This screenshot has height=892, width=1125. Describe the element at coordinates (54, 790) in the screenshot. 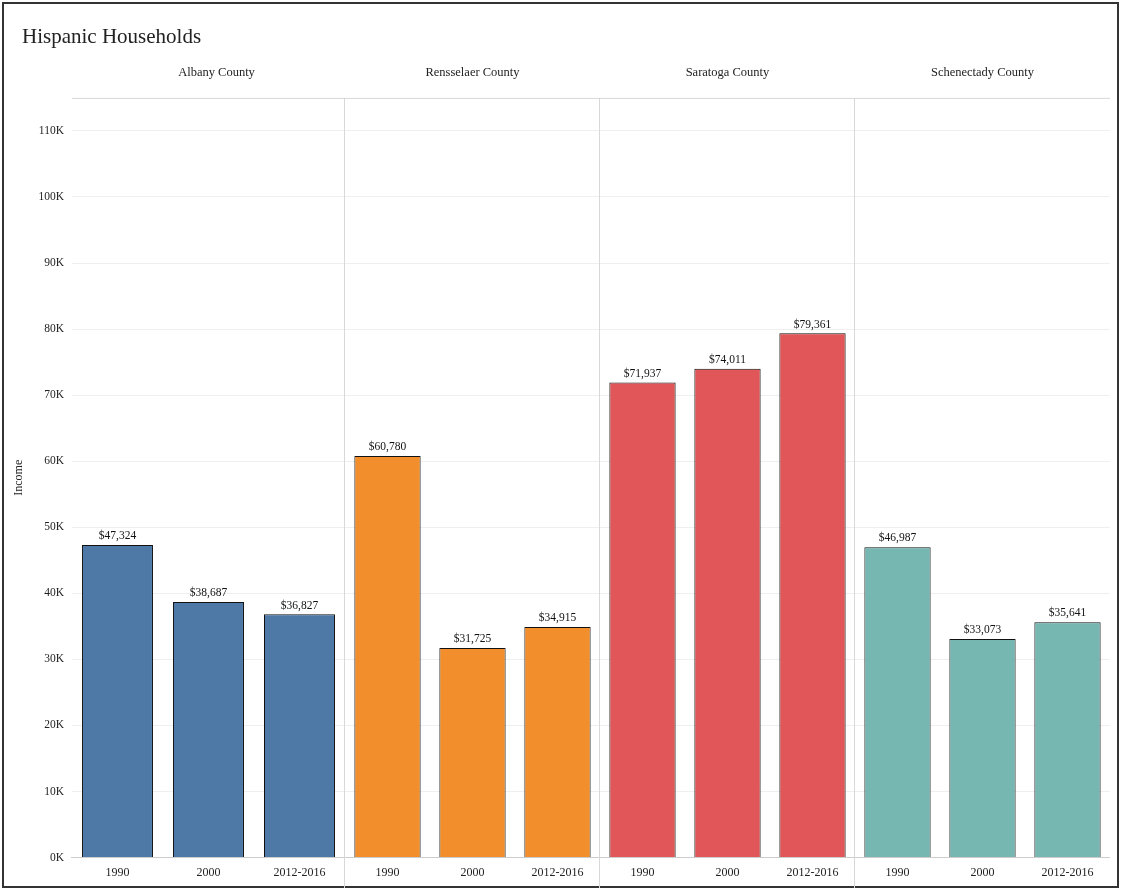

I see `y-tick-label: 10K` at that location.